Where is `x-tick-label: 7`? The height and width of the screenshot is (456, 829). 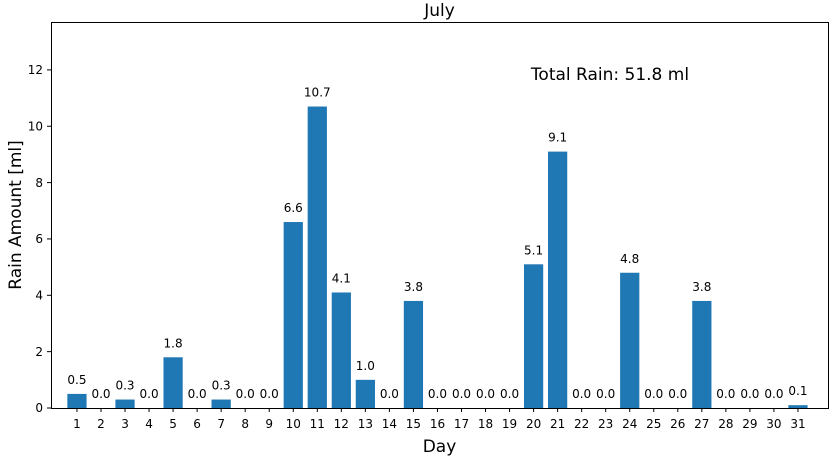 x-tick-label: 7 is located at coordinates (221, 424).